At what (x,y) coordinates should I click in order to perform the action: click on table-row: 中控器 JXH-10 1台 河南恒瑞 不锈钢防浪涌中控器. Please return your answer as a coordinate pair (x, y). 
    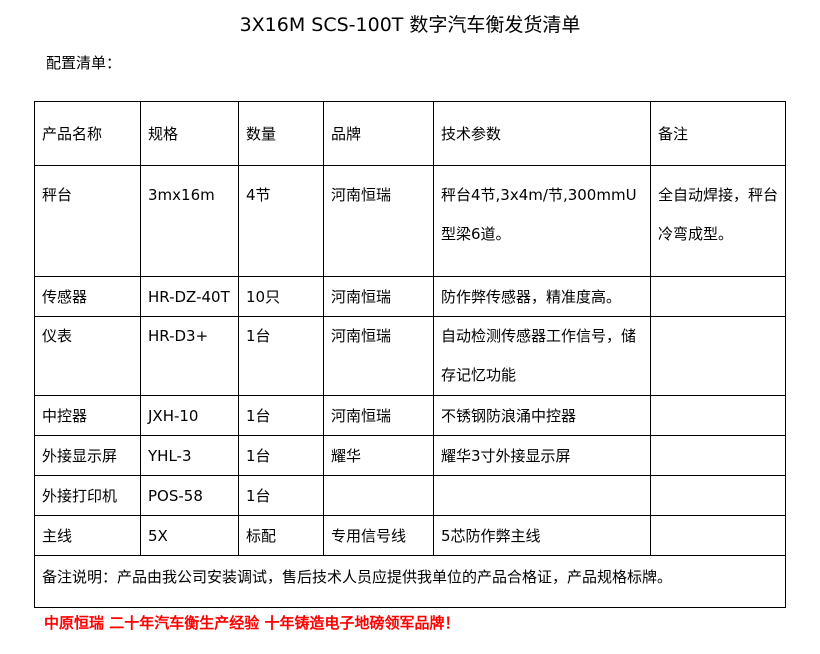
    Looking at the image, I should click on (410, 415).